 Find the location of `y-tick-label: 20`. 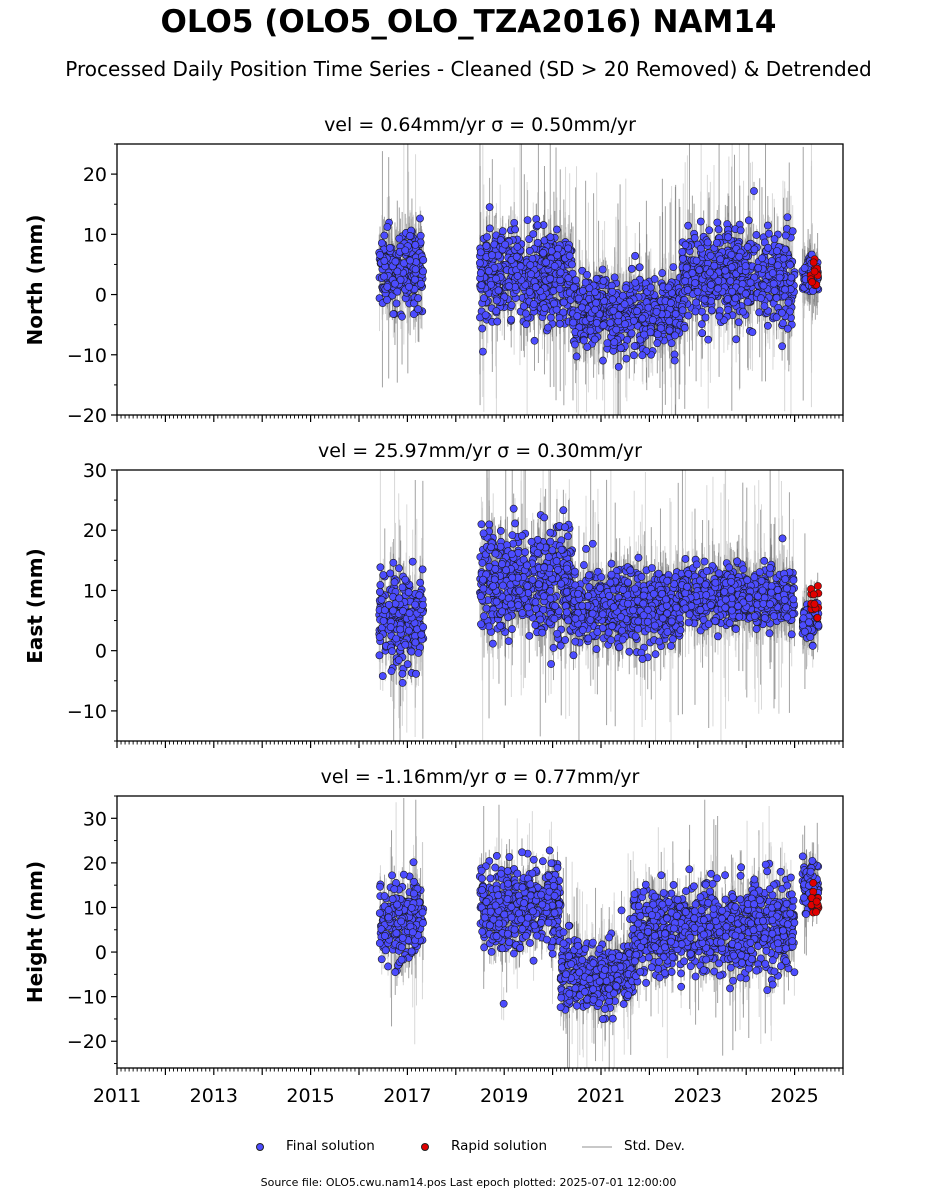

y-tick-label: 20 is located at coordinates (95, 175).